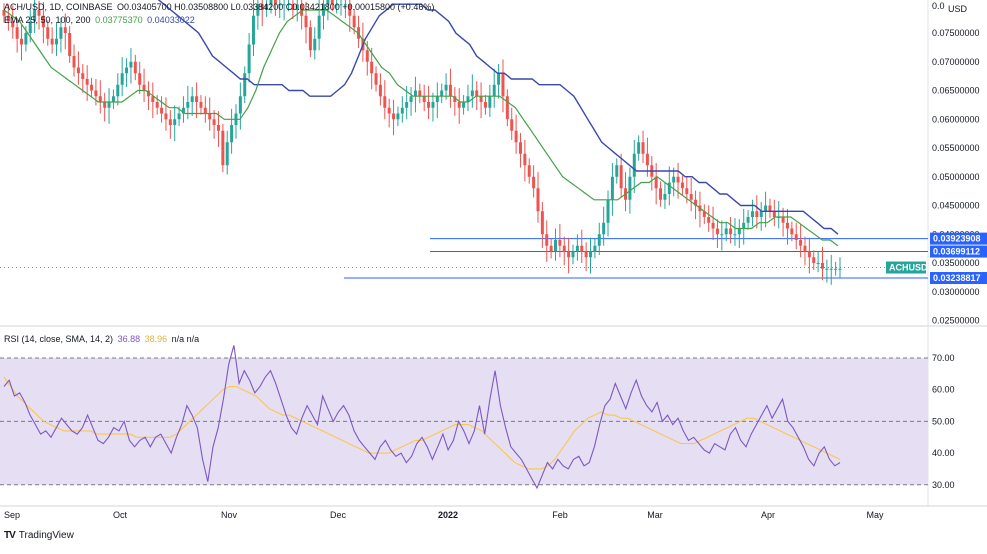  Describe the element at coordinates (956, 292) in the screenshot. I see `price-tick-label: 0.03000000` at that location.